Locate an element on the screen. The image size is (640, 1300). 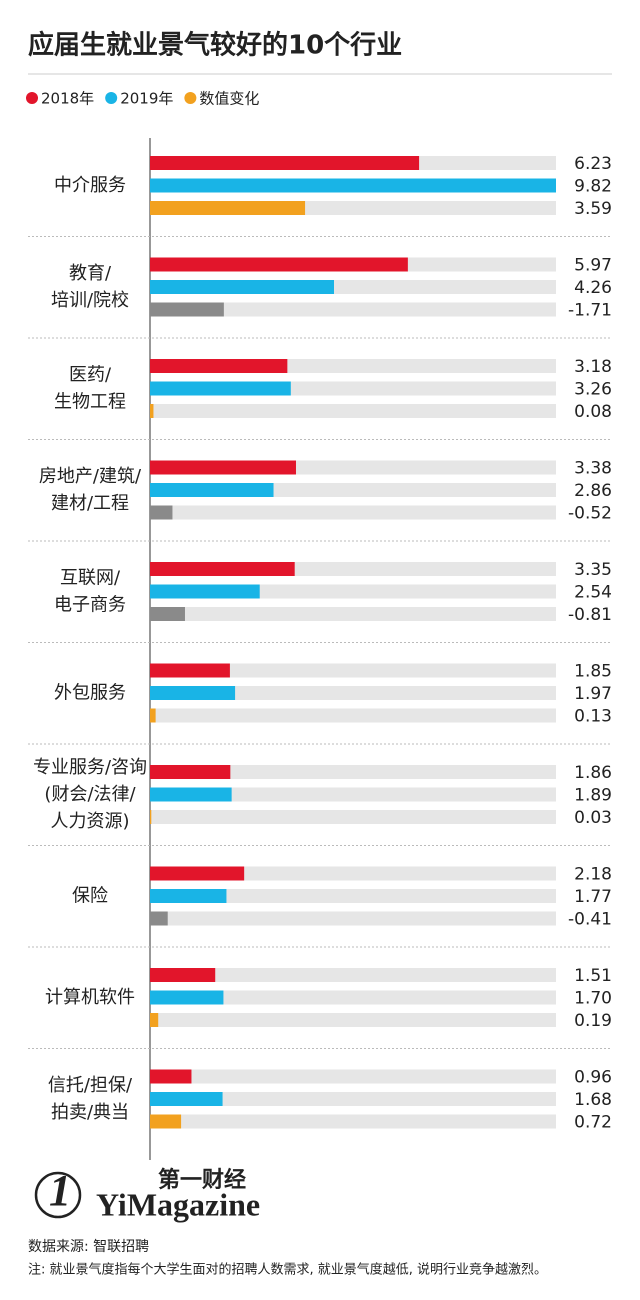
value-label: 1.51 is located at coordinates (593, 976).